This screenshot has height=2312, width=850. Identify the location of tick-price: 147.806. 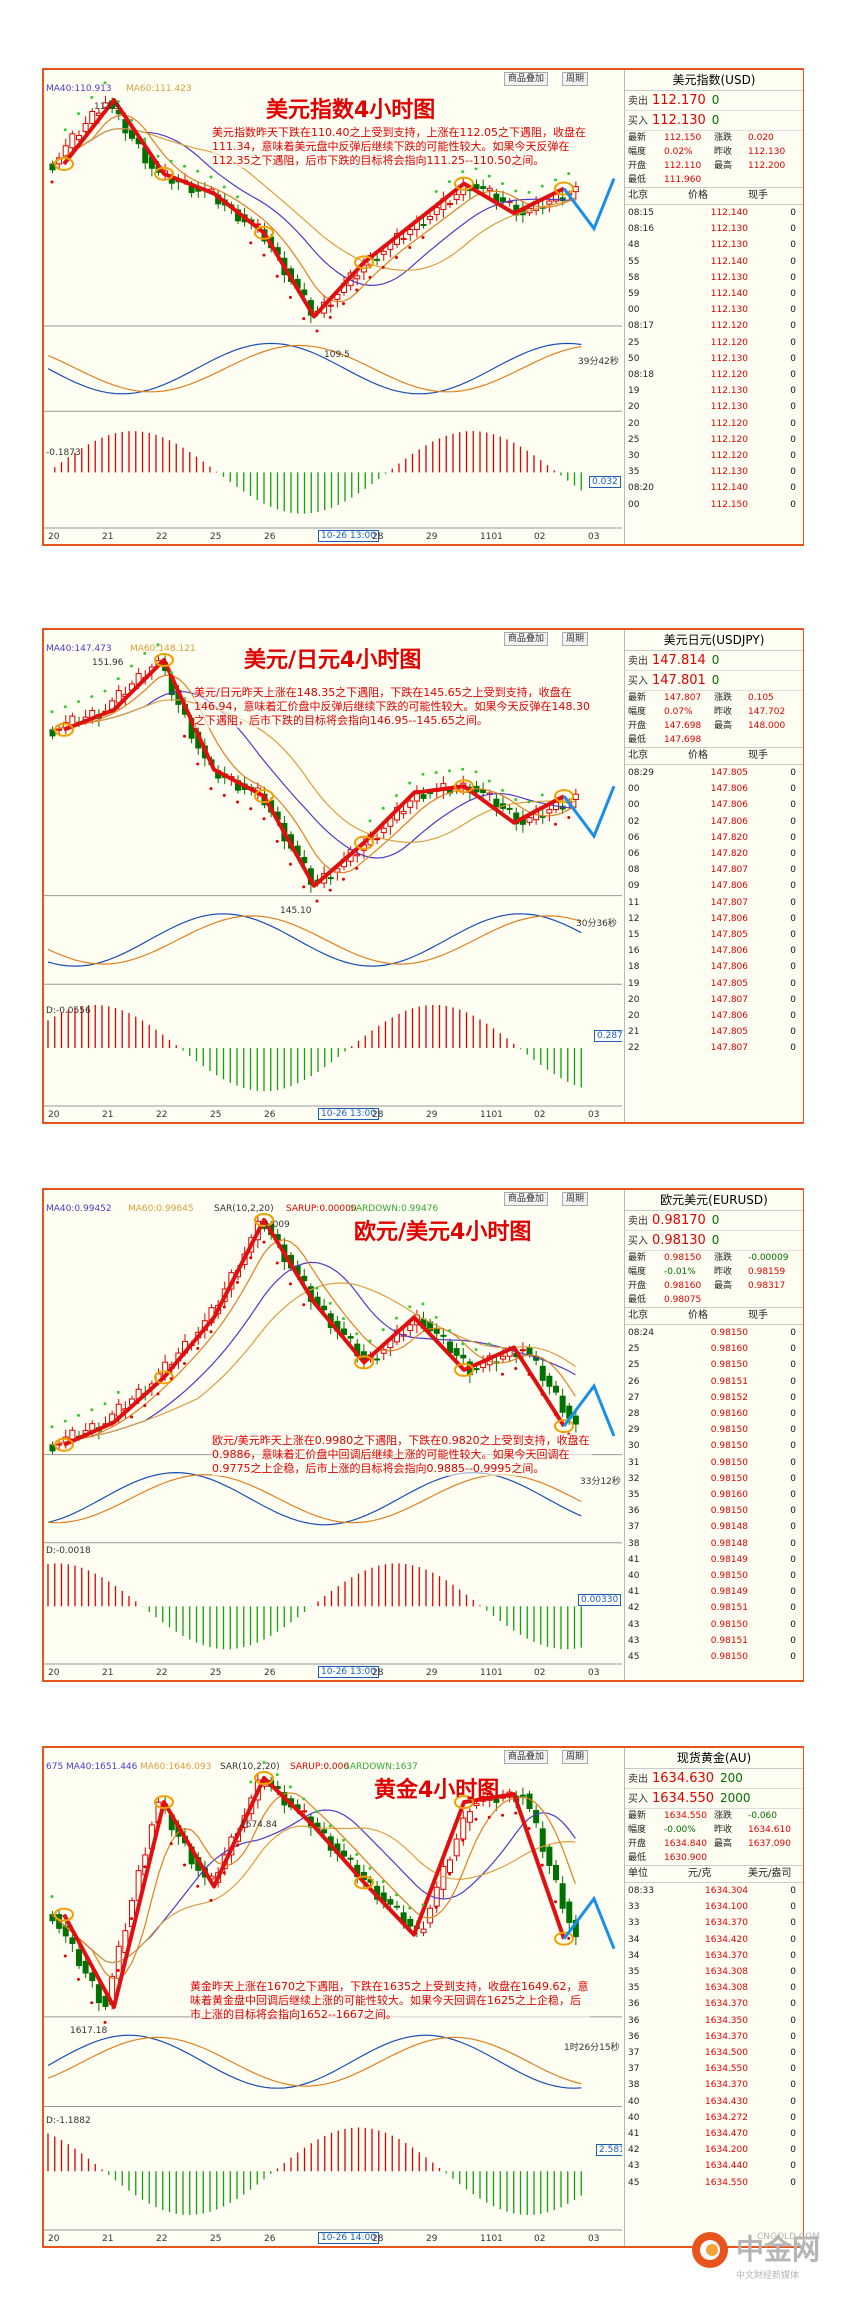
(729, 821).